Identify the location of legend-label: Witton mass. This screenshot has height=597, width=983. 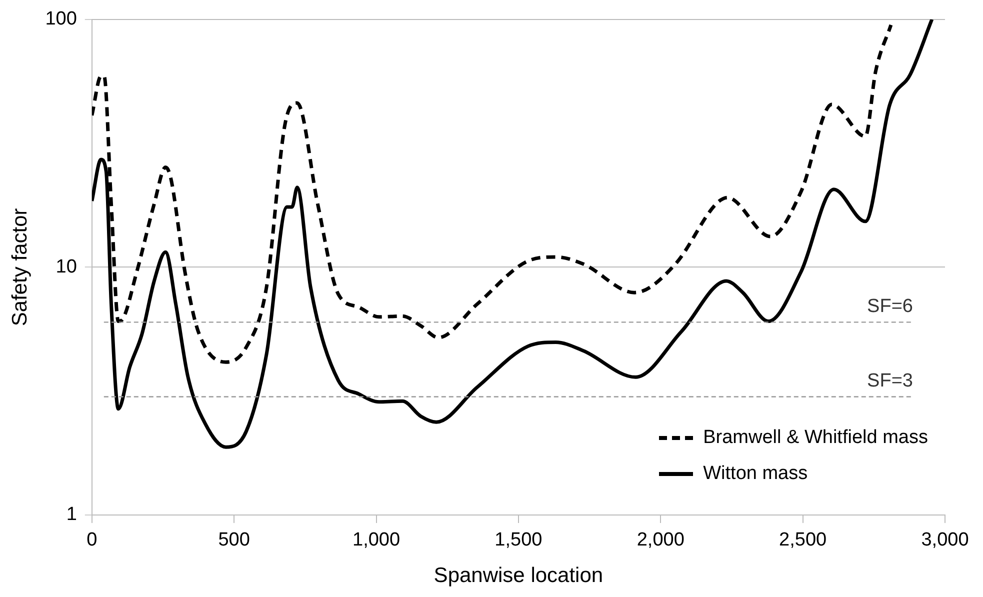
(755, 474).